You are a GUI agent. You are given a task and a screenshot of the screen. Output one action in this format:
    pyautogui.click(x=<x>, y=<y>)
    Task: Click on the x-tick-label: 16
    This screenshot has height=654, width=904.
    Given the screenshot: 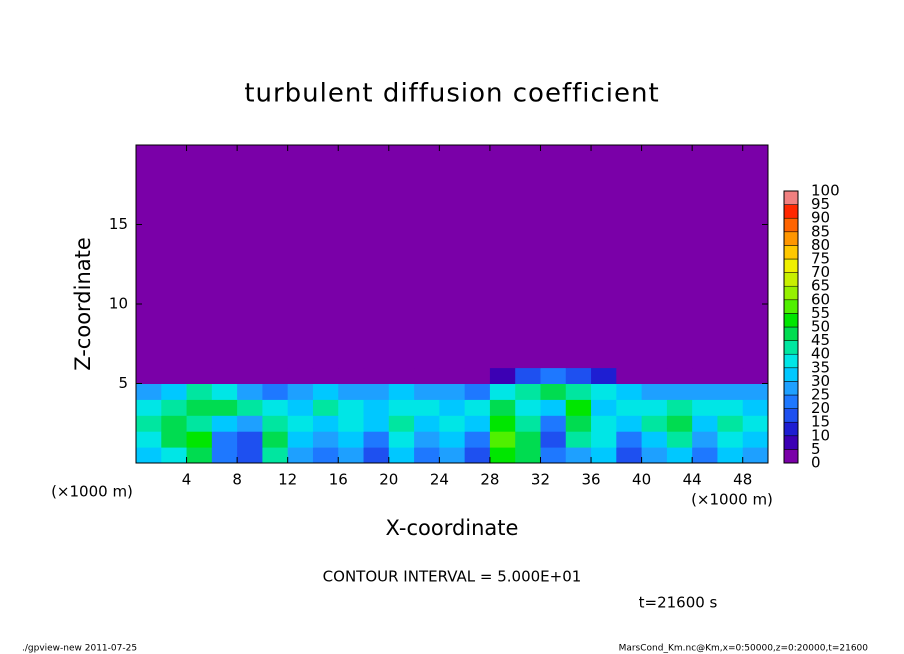 What is the action you would take?
    pyautogui.click(x=338, y=480)
    